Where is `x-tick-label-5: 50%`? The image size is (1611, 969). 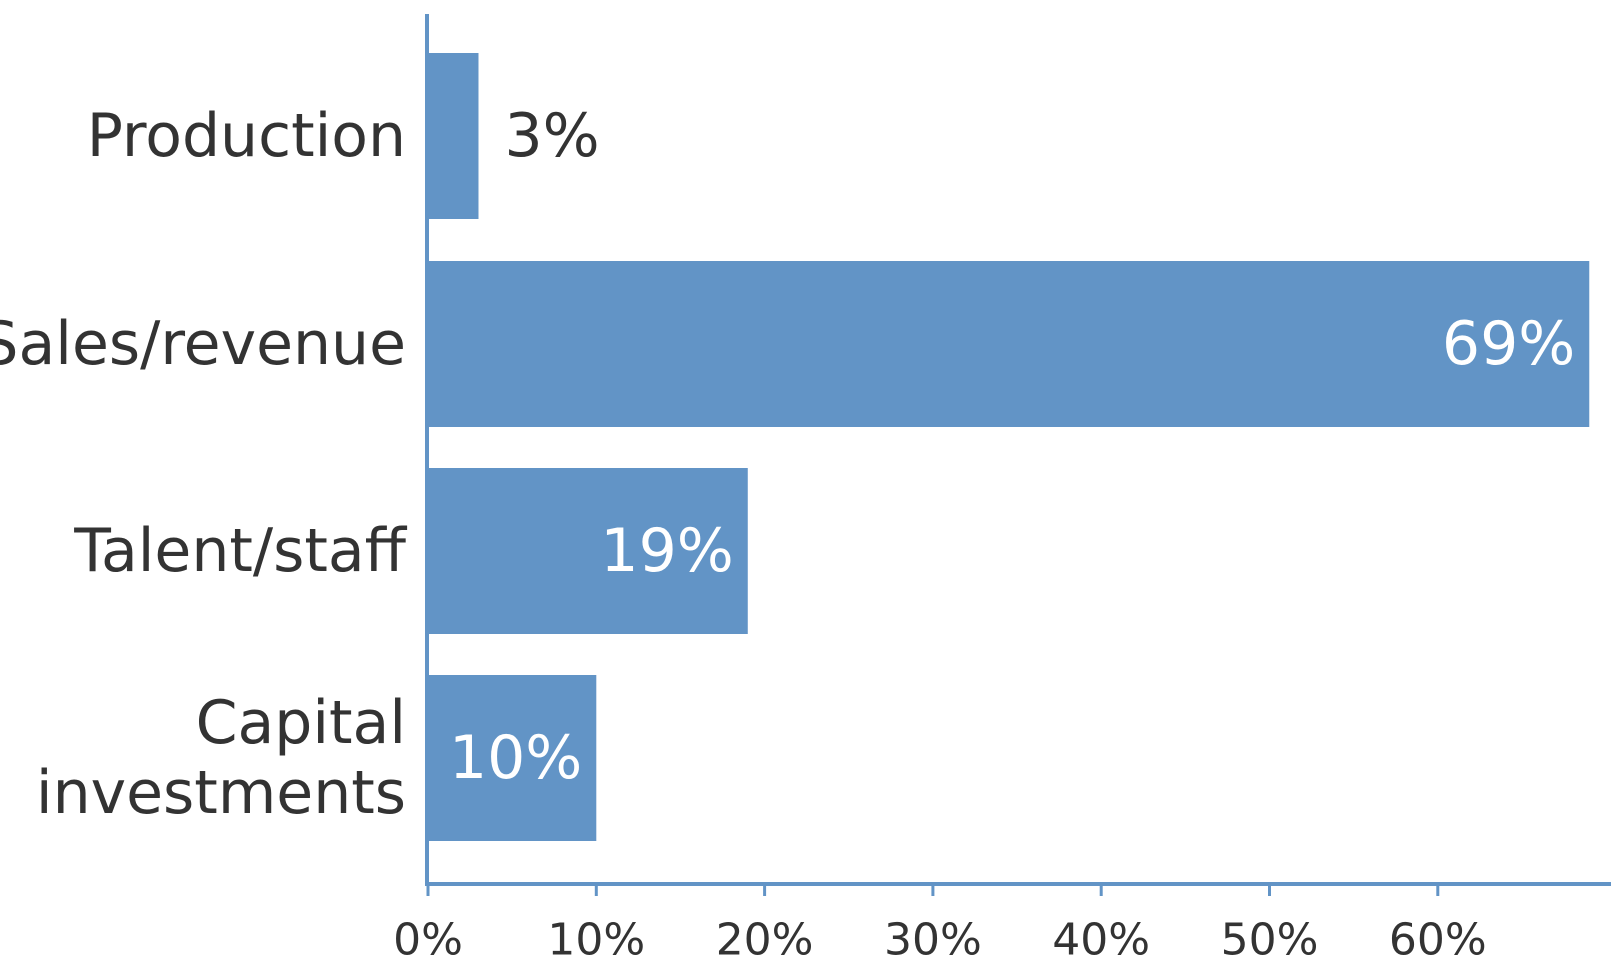 x-tick-label-5: 50% is located at coordinates (1270, 940).